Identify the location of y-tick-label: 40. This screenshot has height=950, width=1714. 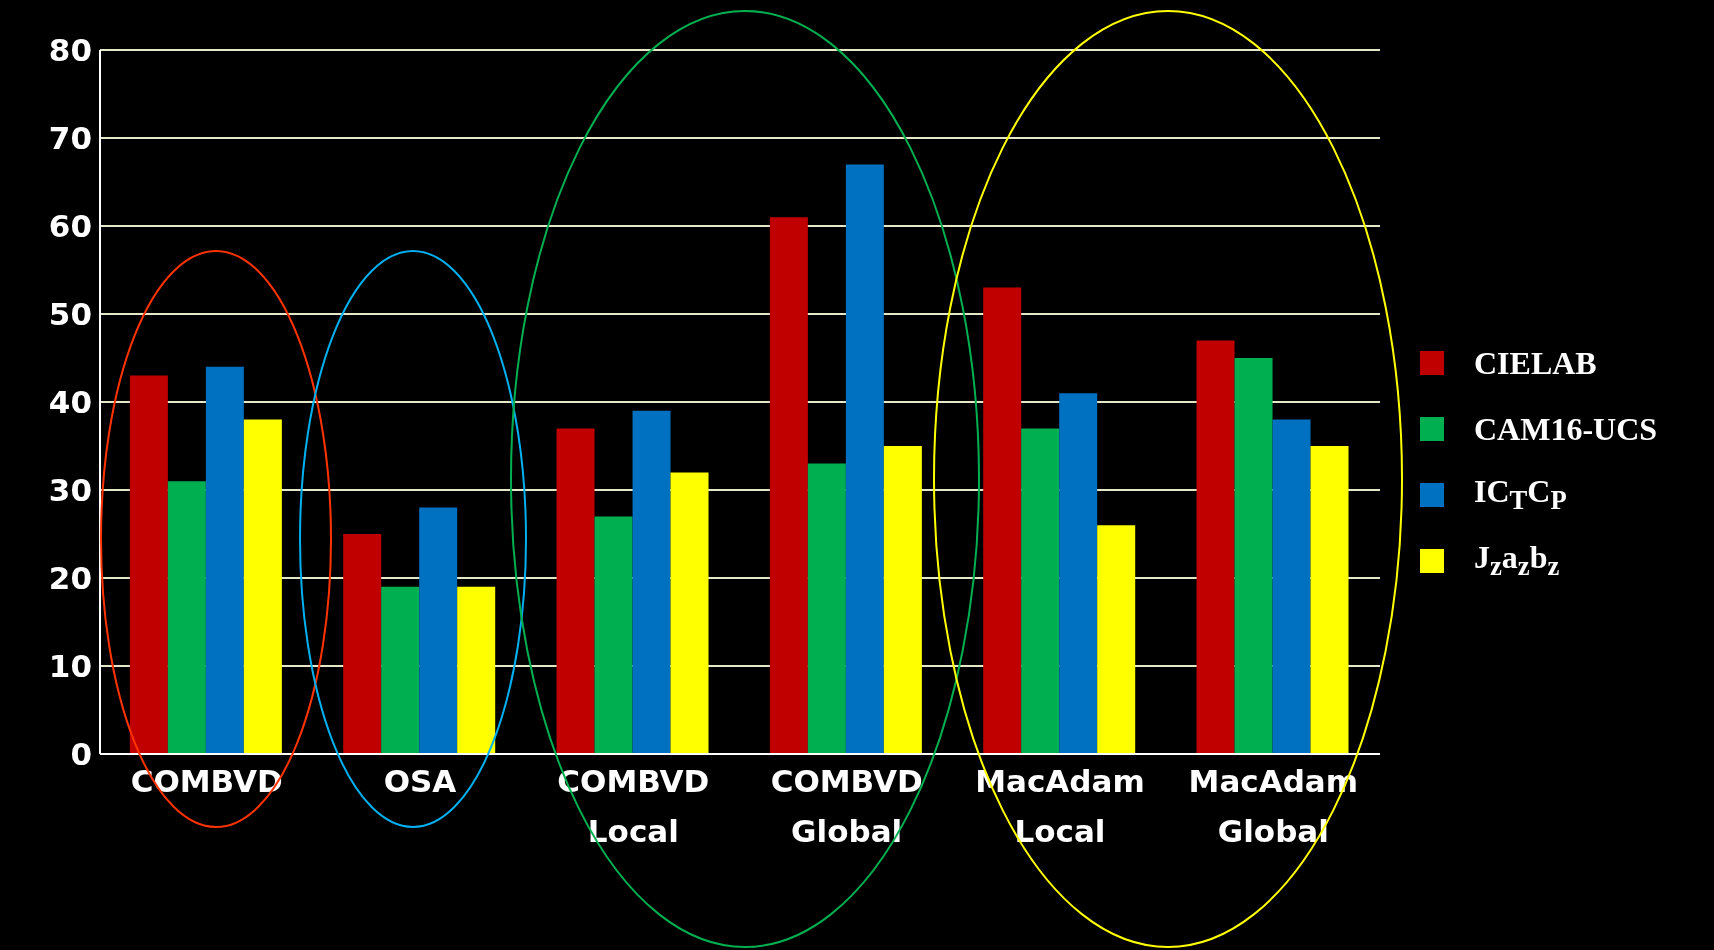
(70, 402).